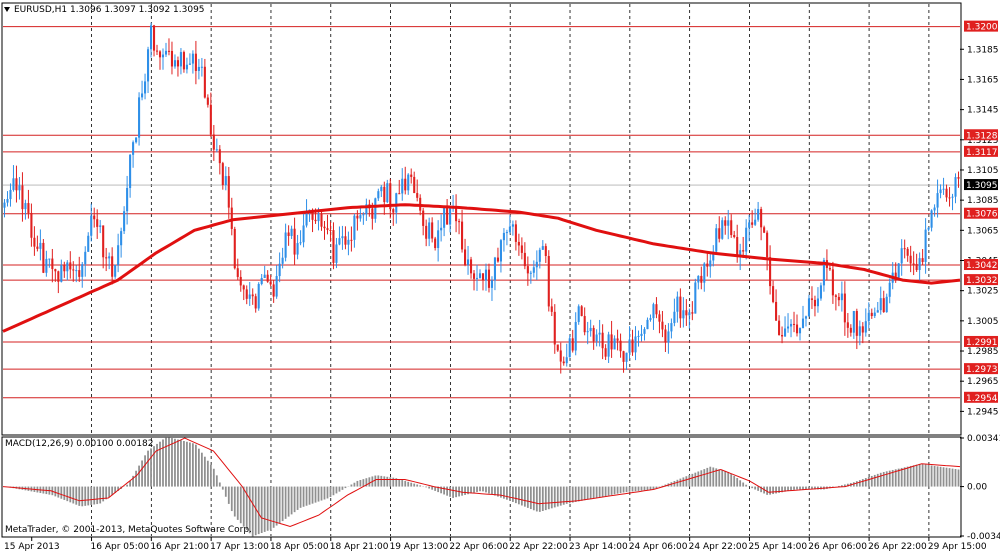 The width and height of the screenshot is (1000, 557). What do you see at coordinates (983, 50) in the screenshot?
I see `y-tick-label: 1.3185` at bounding box center [983, 50].